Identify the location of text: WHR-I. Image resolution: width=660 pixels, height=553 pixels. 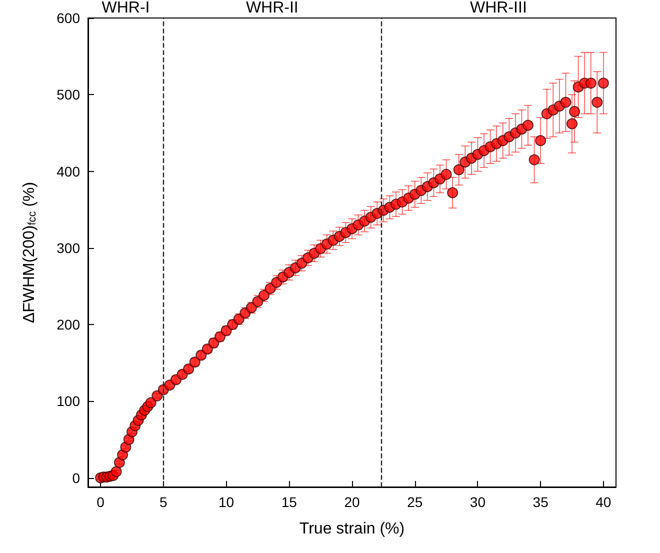
(126, 8).